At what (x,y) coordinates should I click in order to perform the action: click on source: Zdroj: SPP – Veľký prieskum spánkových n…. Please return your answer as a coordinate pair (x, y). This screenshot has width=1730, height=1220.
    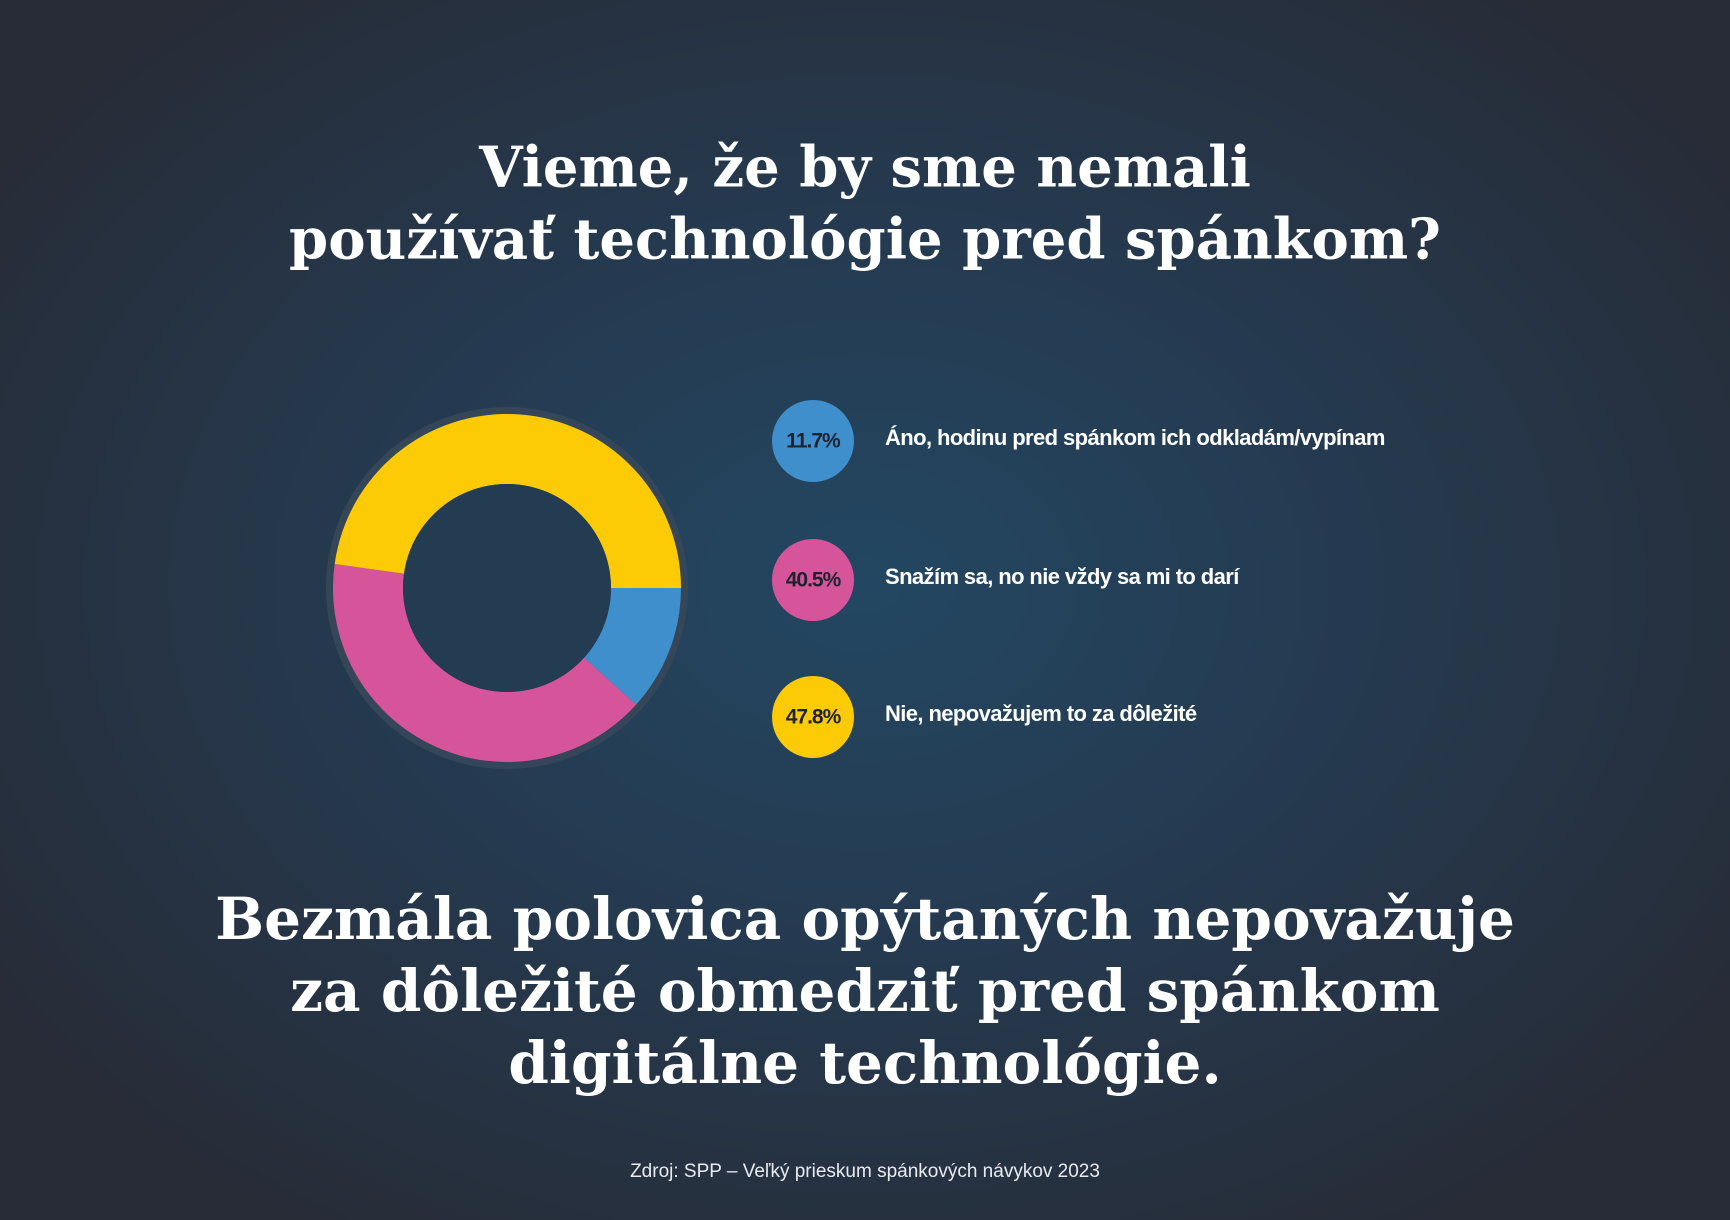
    Looking at the image, I should click on (865, 1171).